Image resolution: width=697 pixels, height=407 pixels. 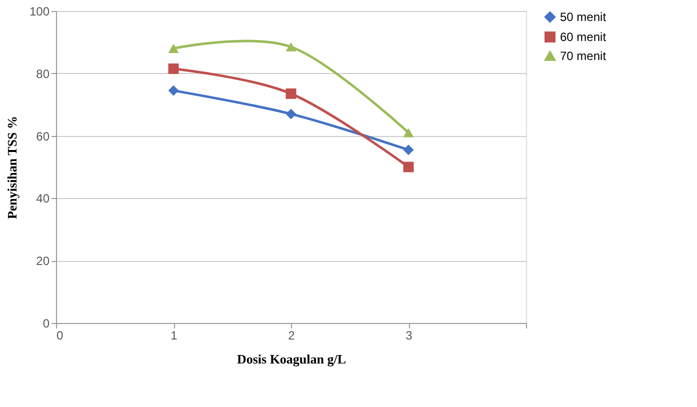 What do you see at coordinates (39, 11) in the screenshot?
I see `y-tick-label: 100` at bounding box center [39, 11].